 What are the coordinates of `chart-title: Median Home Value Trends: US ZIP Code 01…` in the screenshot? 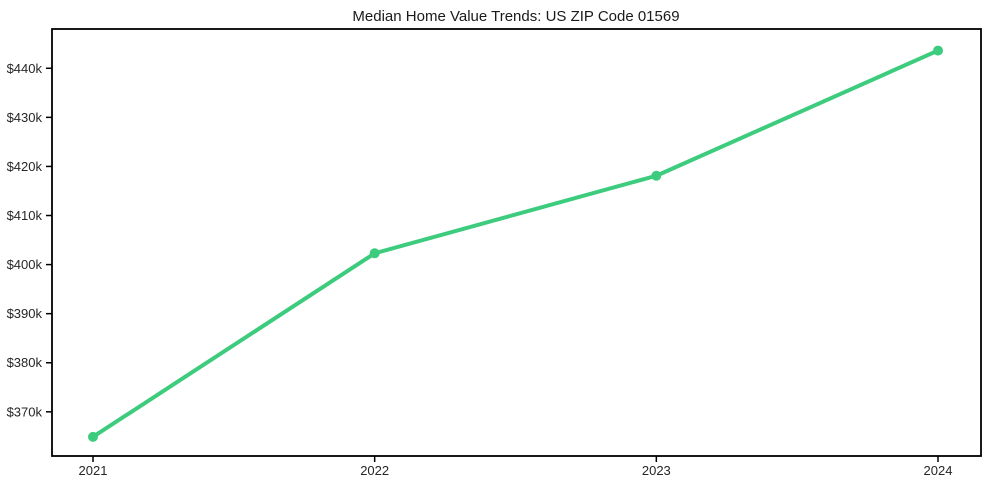 It's located at (515, 16).